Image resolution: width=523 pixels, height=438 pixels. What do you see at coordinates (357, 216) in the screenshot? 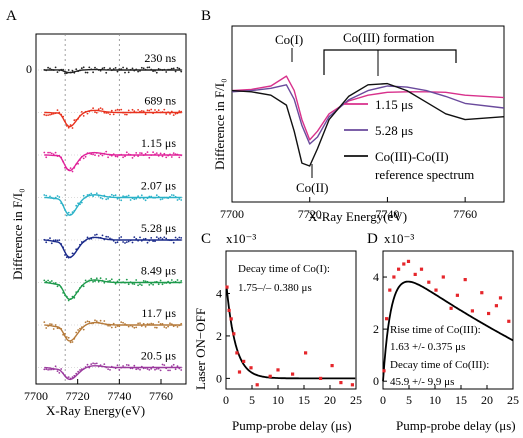
I see `panel-b-xlabel: X-Ray Energy(eV)` at bounding box center [357, 216].